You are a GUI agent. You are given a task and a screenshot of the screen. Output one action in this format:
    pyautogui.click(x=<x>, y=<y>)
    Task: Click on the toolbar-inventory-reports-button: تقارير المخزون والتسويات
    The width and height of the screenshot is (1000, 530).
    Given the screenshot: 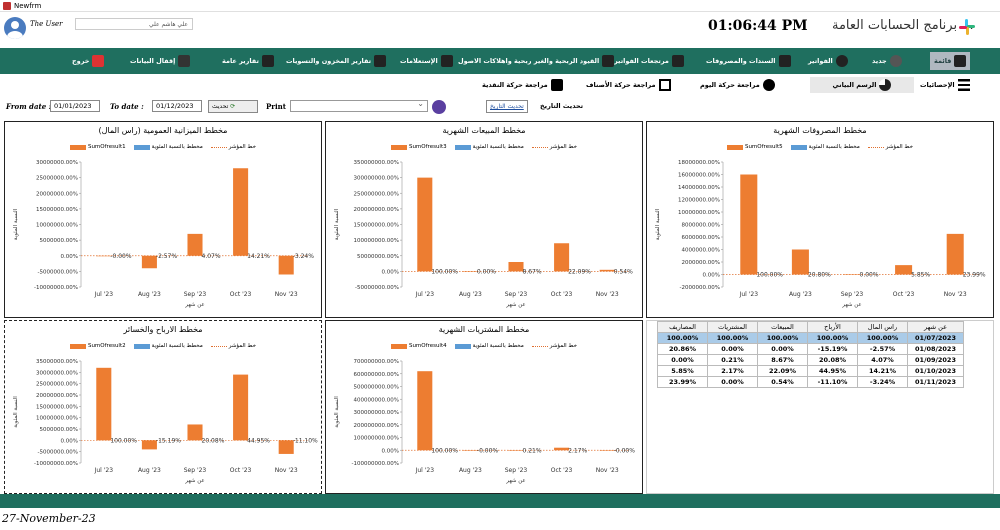 What is the action you would take?
    pyautogui.click(x=336, y=61)
    